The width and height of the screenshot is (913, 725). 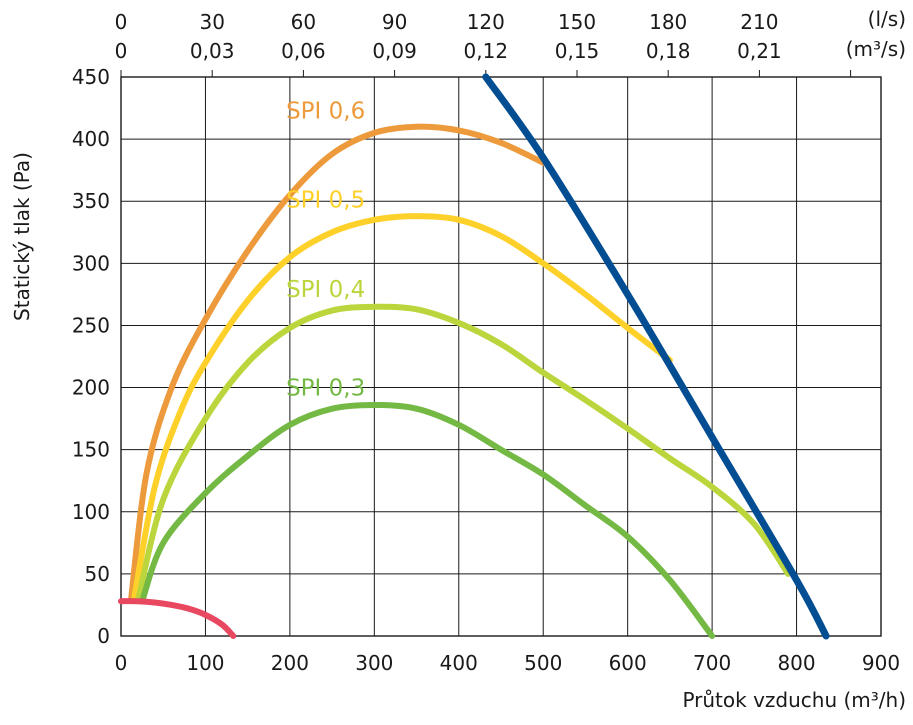 I want to click on top-axis-tick-label: 120, so click(x=486, y=22).